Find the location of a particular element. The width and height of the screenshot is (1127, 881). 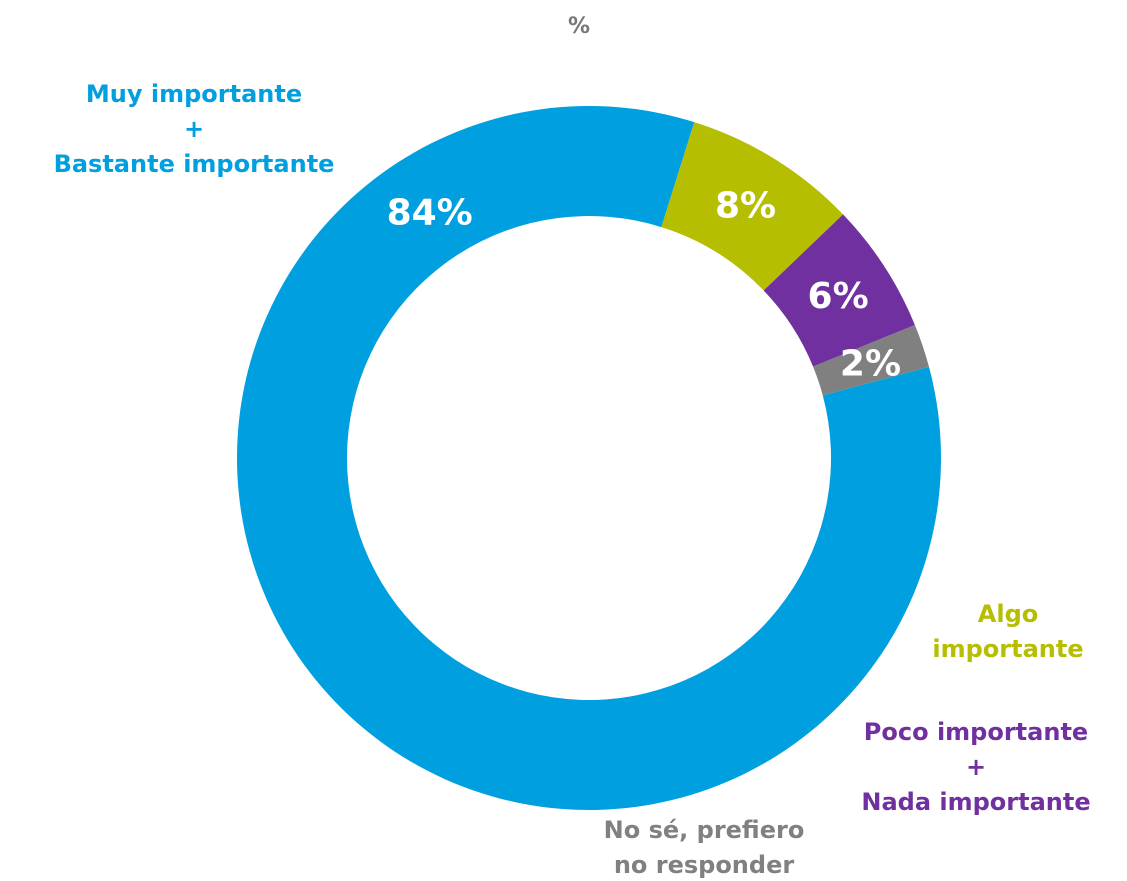

value-labels-layer: 84% 8% 6% 2% is located at coordinates (644, 285).